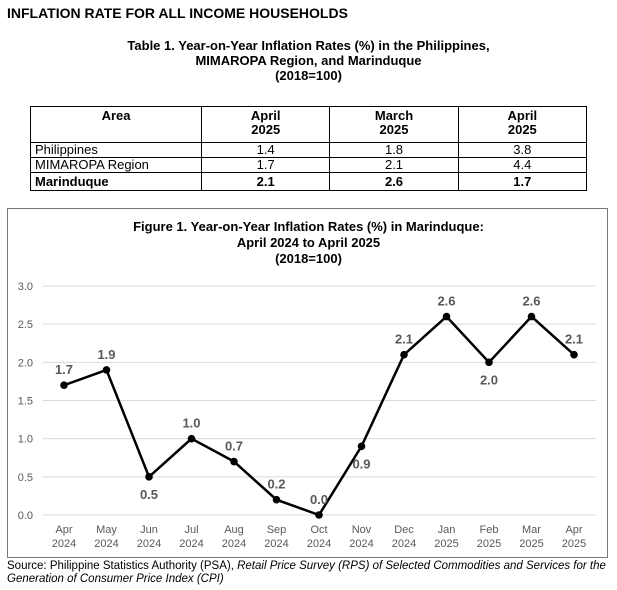 The width and height of the screenshot is (617, 590). Describe the element at coordinates (116, 181) in the screenshot. I see `row-area: Marinduque` at that location.